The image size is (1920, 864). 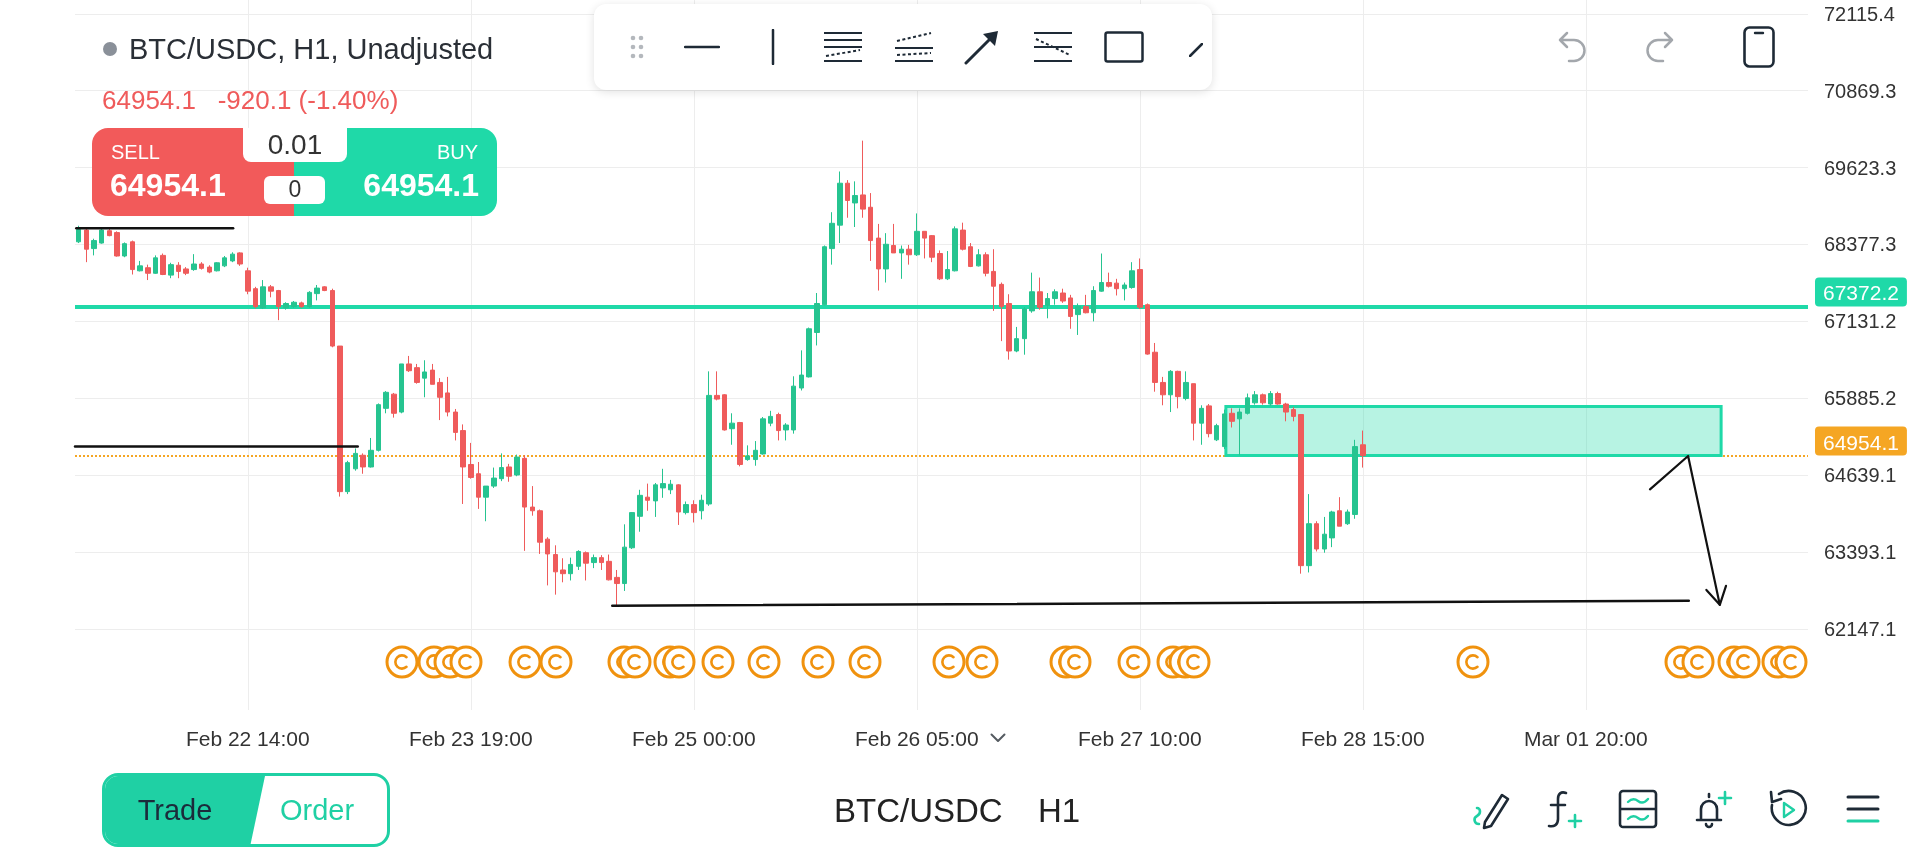 What do you see at coordinates (1859, 13) in the screenshot?
I see `y-tick-label: 72115.4` at bounding box center [1859, 13].